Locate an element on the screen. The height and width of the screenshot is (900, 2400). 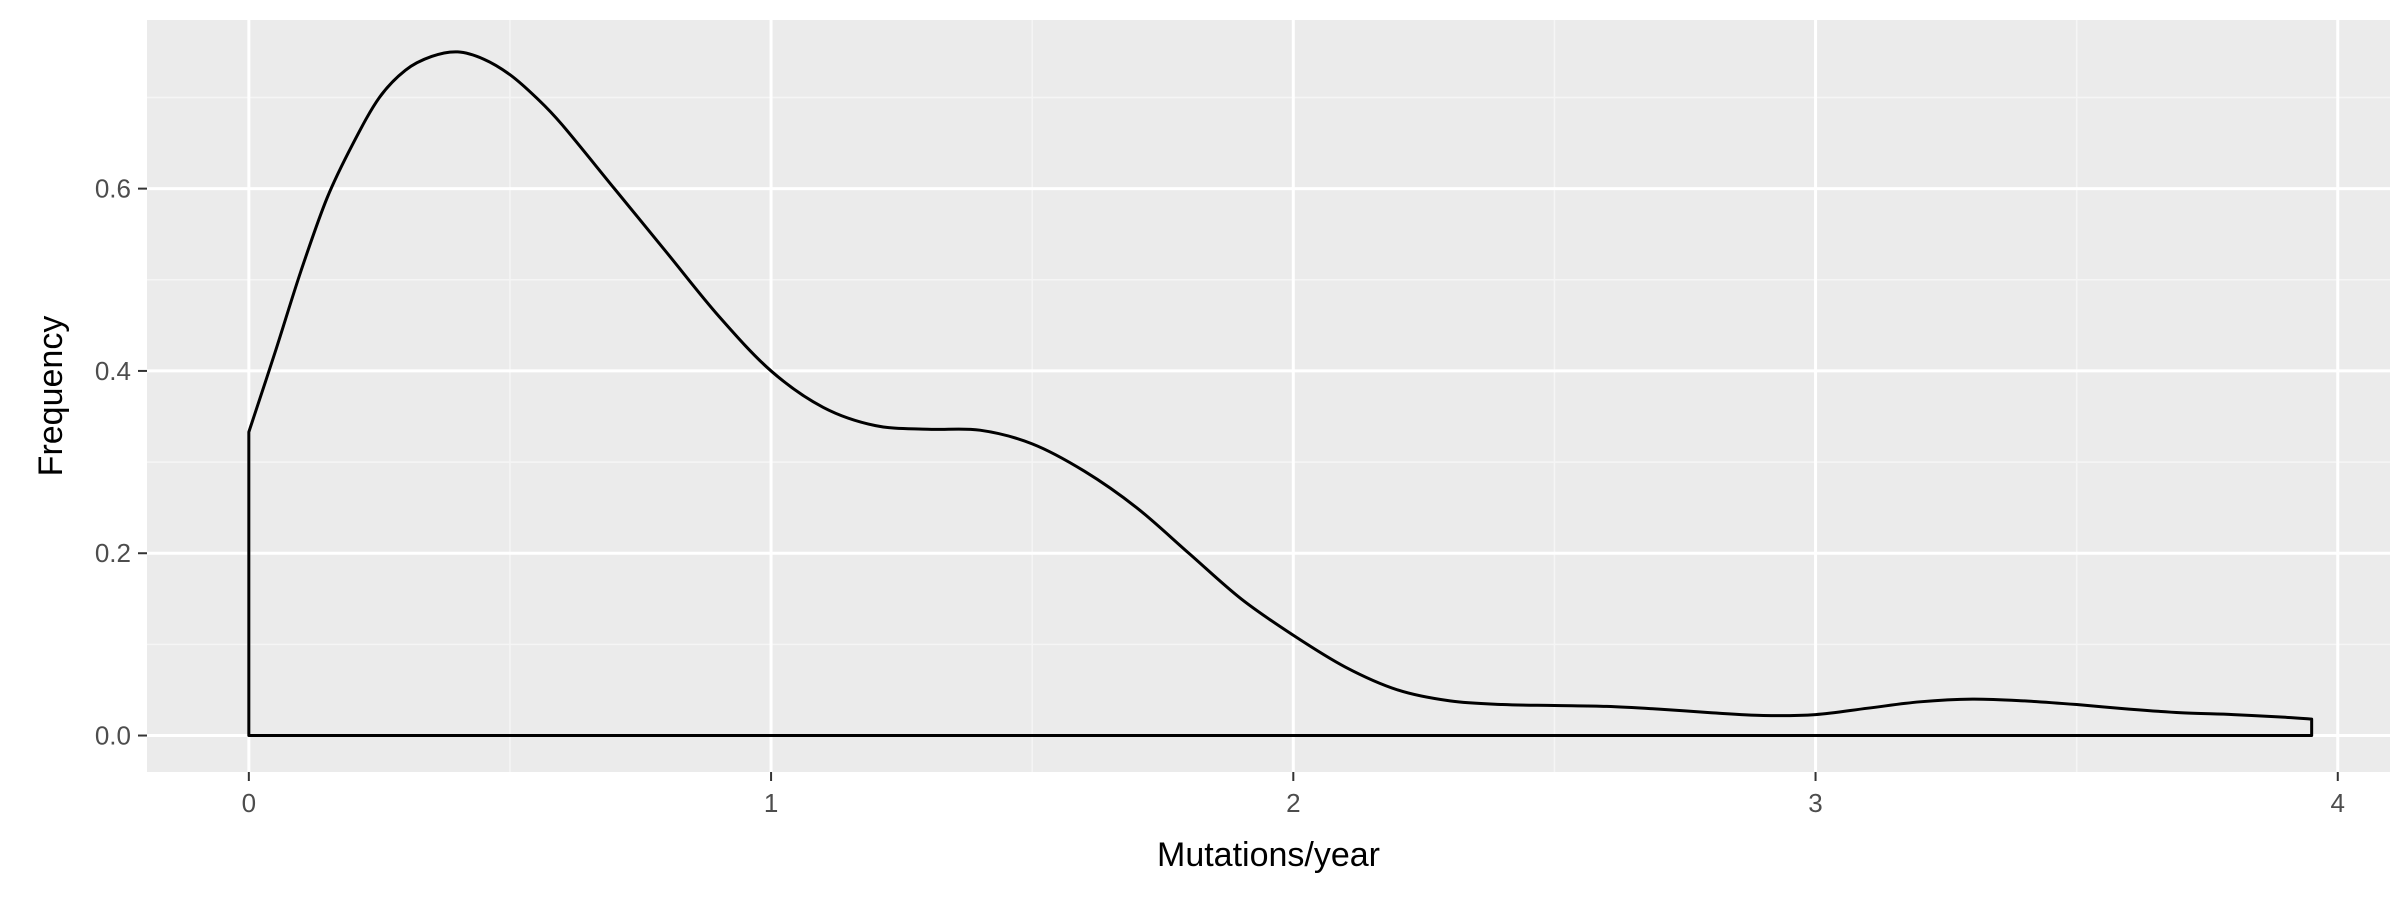
x-axis-title: Mutations/year is located at coordinates (1268, 855).